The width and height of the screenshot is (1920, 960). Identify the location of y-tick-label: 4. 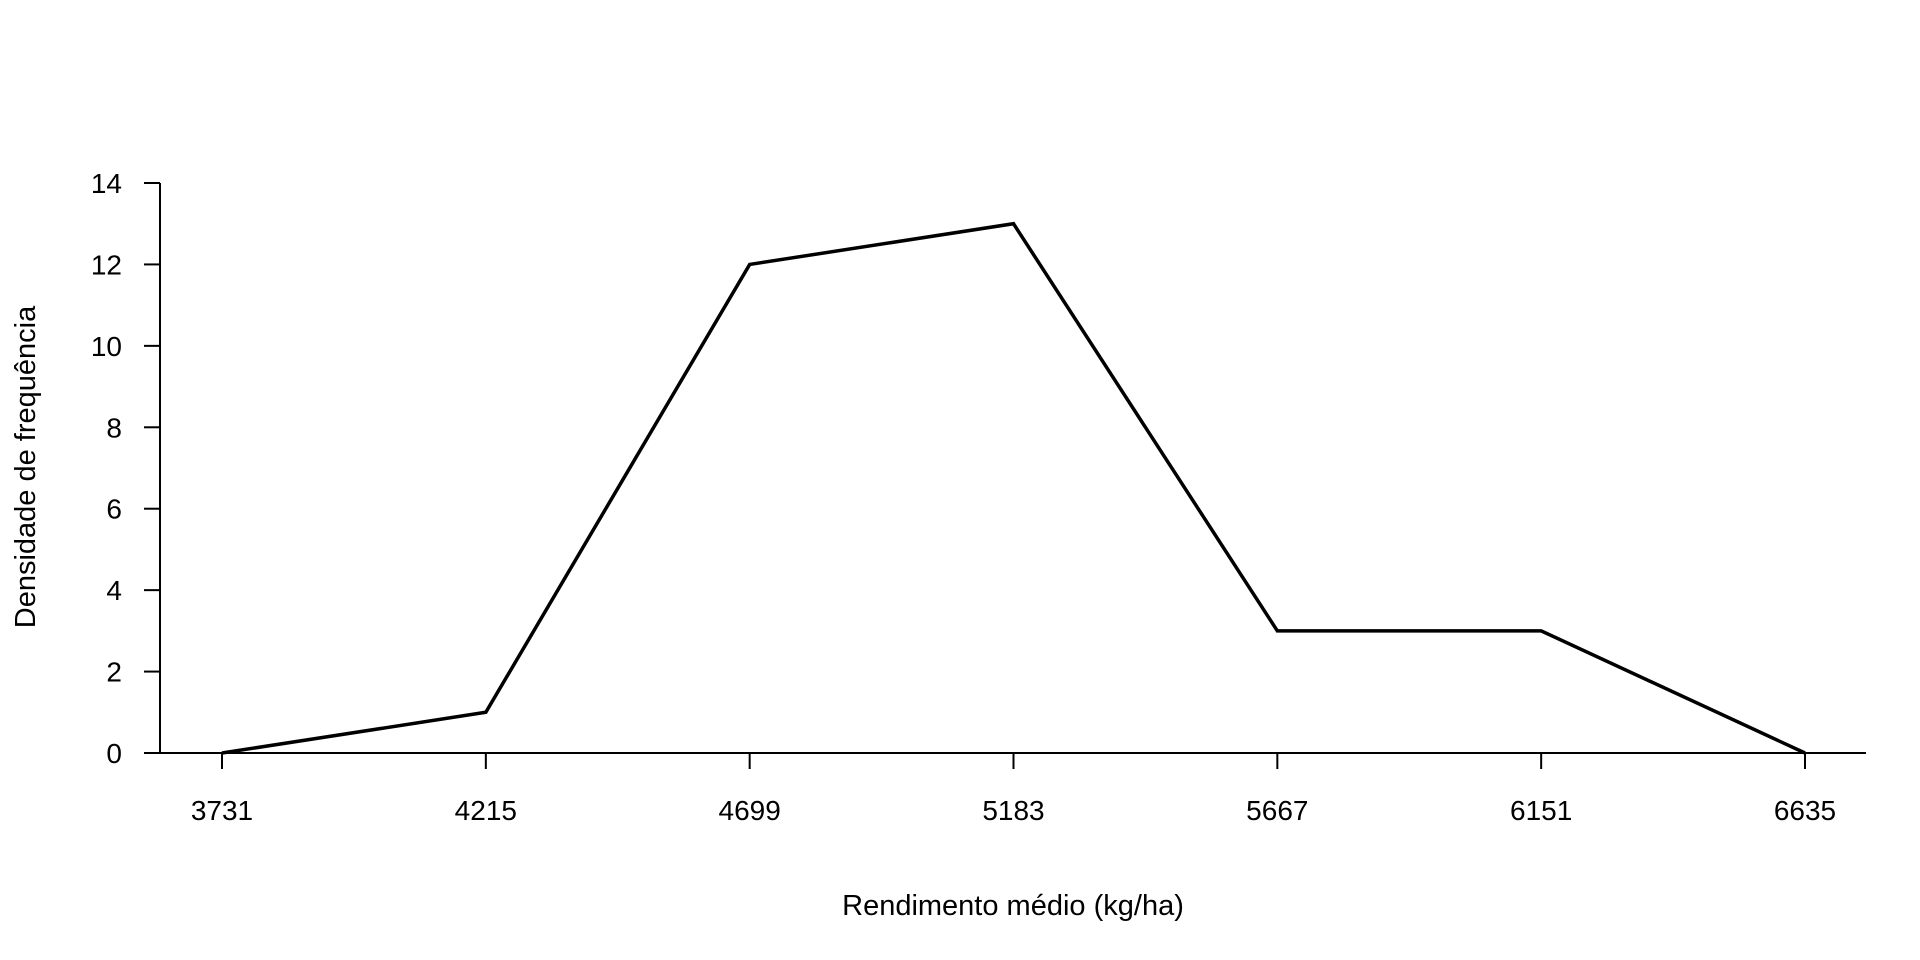
(114, 590).